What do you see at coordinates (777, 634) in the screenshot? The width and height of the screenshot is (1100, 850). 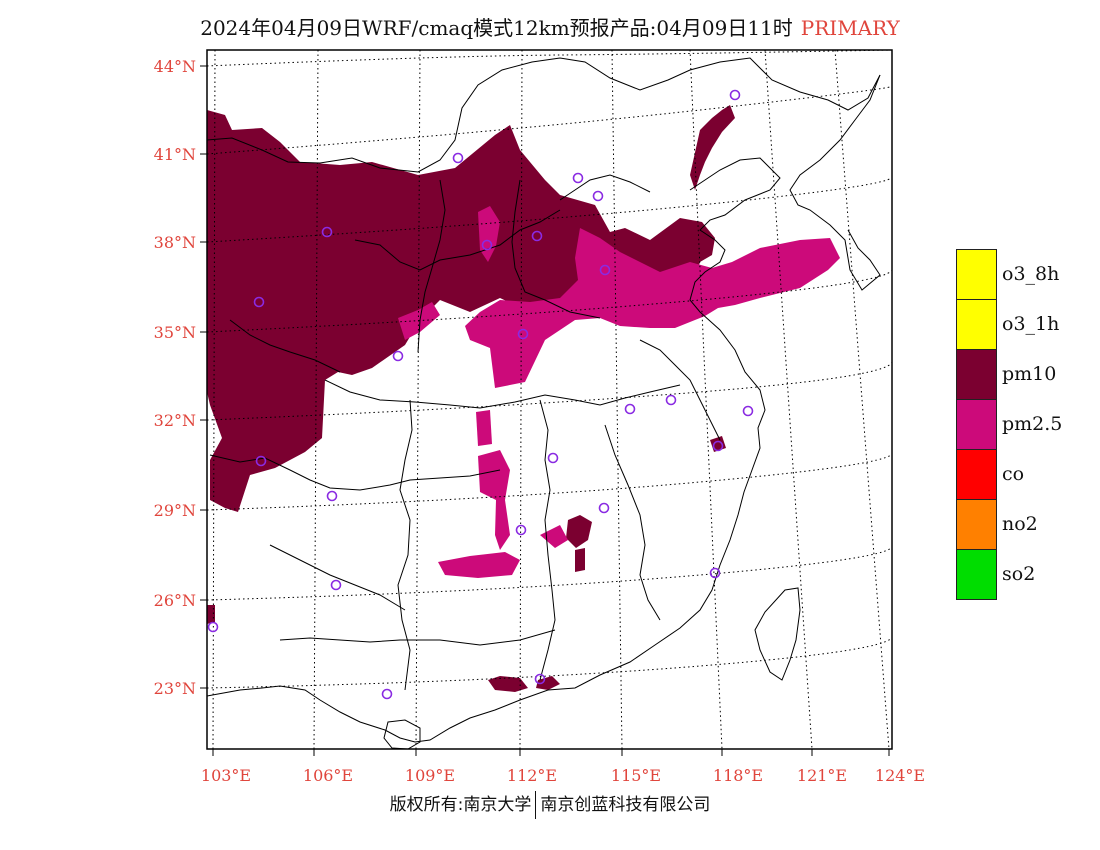 I see `taiwan-island` at bounding box center [777, 634].